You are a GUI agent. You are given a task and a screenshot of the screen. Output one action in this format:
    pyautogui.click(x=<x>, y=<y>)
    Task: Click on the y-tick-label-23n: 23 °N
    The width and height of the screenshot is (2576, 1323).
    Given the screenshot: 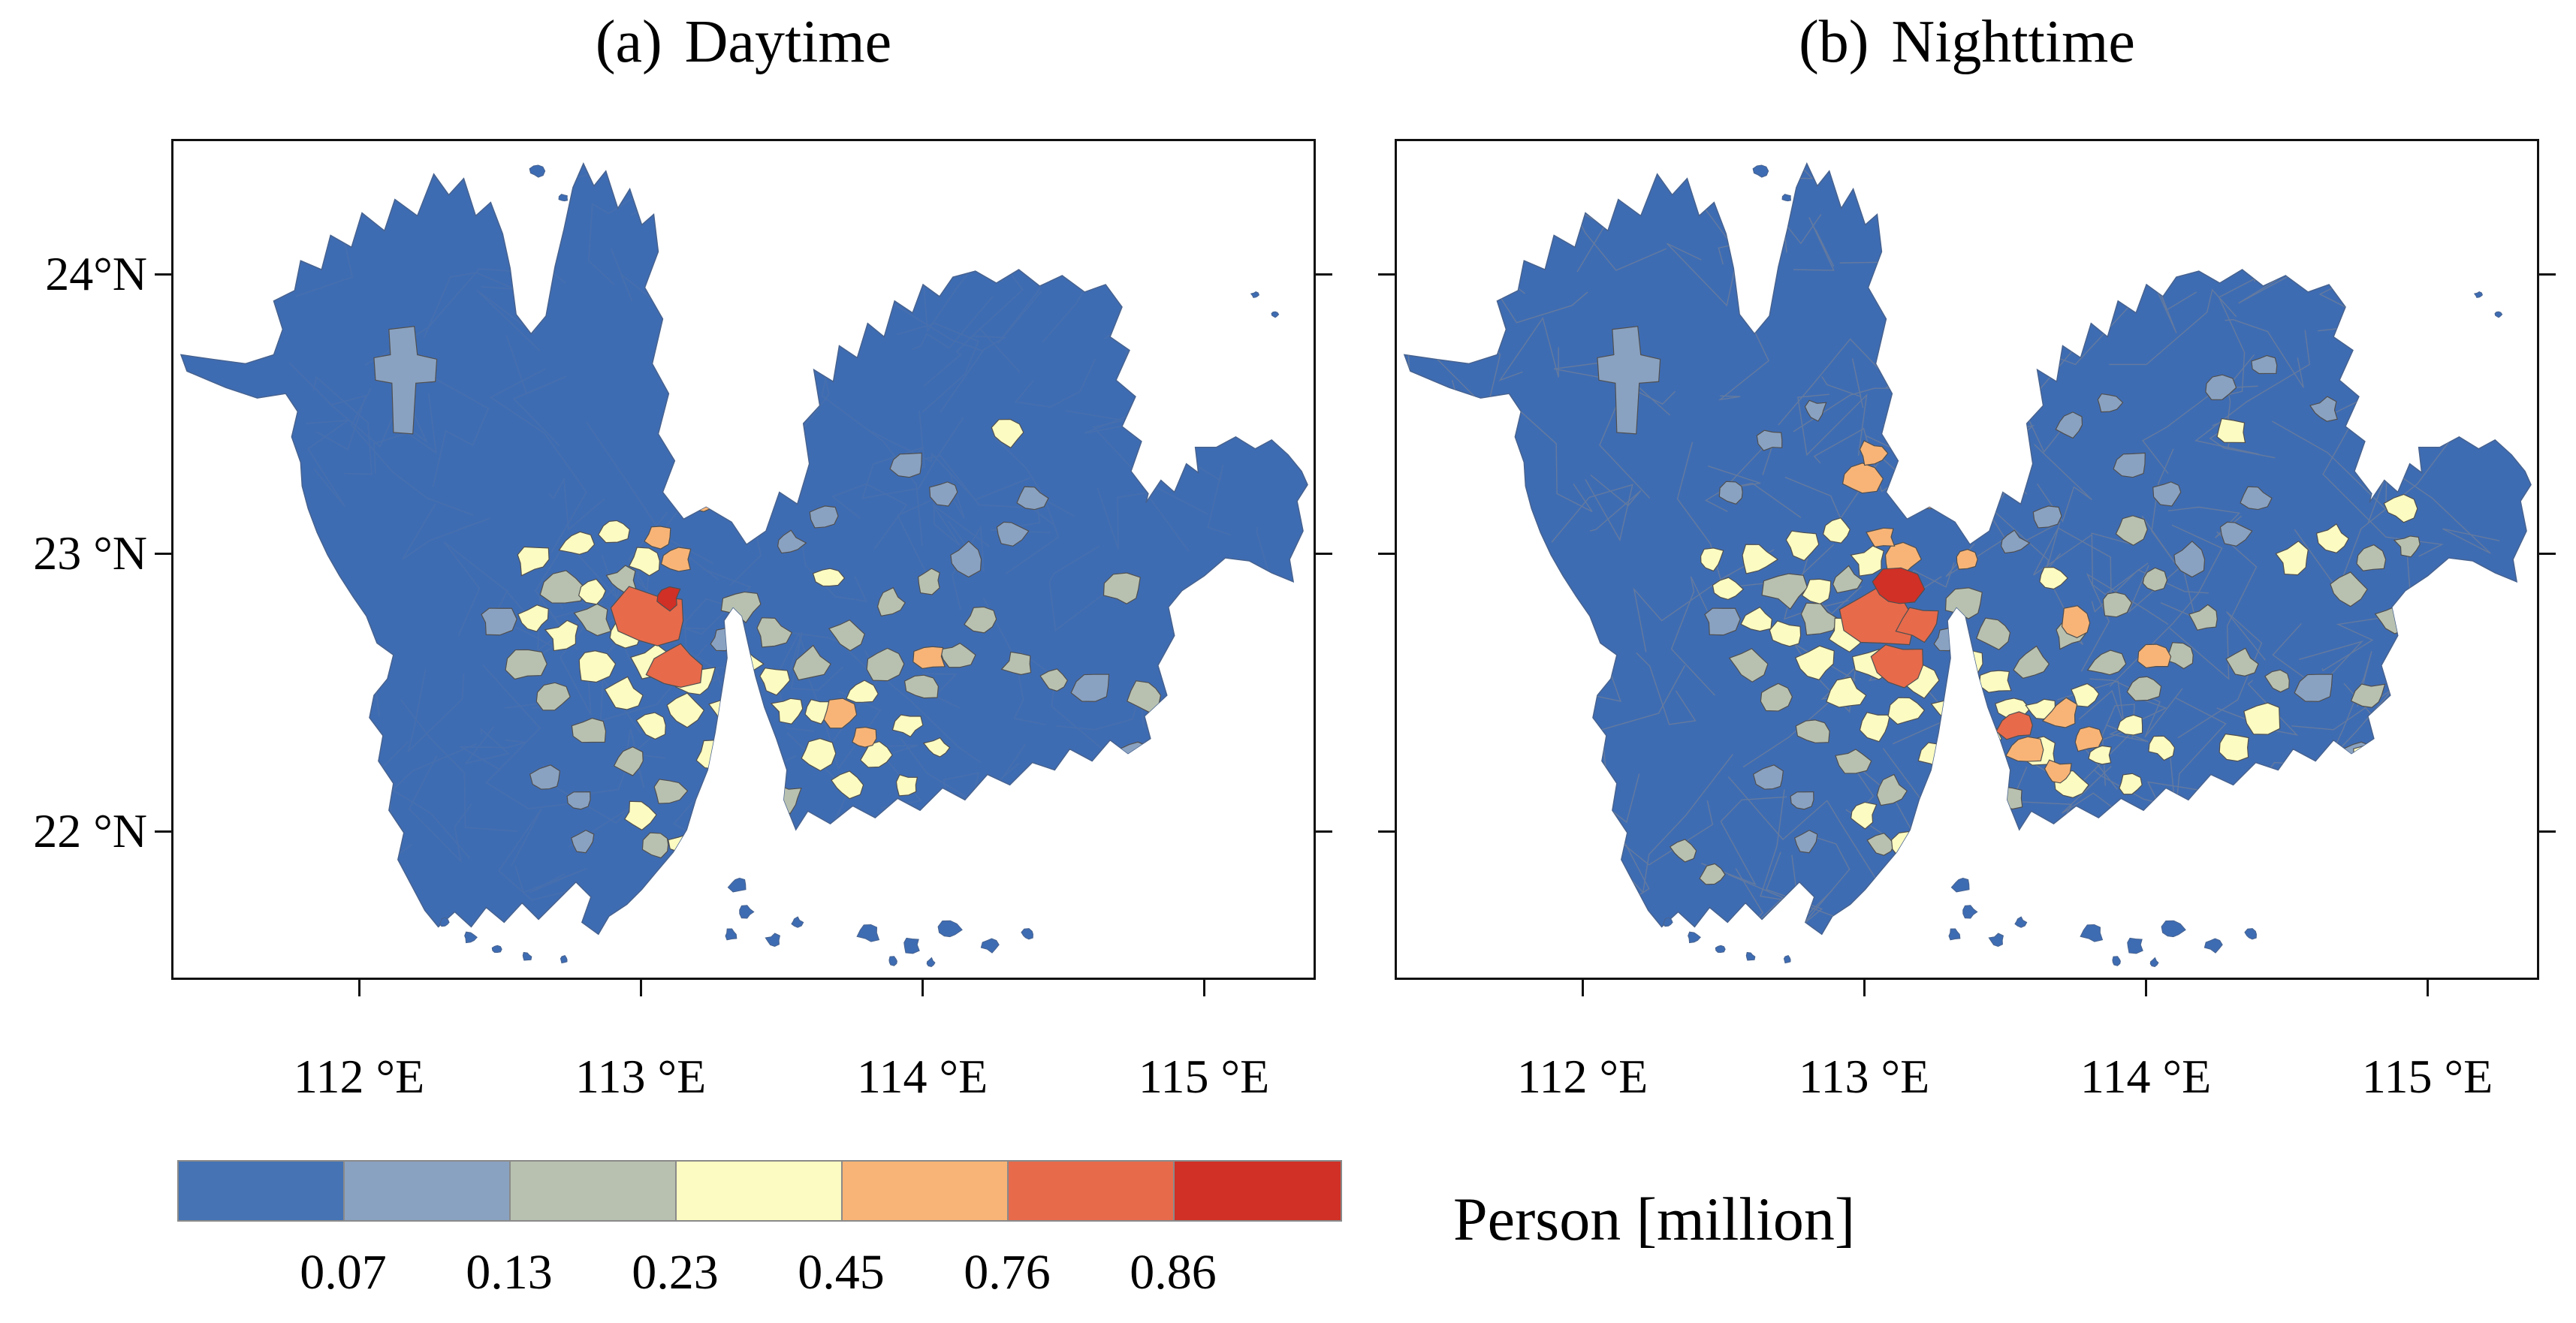 What is the action you would take?
    pyautogui.click(x=90, y=553)
    